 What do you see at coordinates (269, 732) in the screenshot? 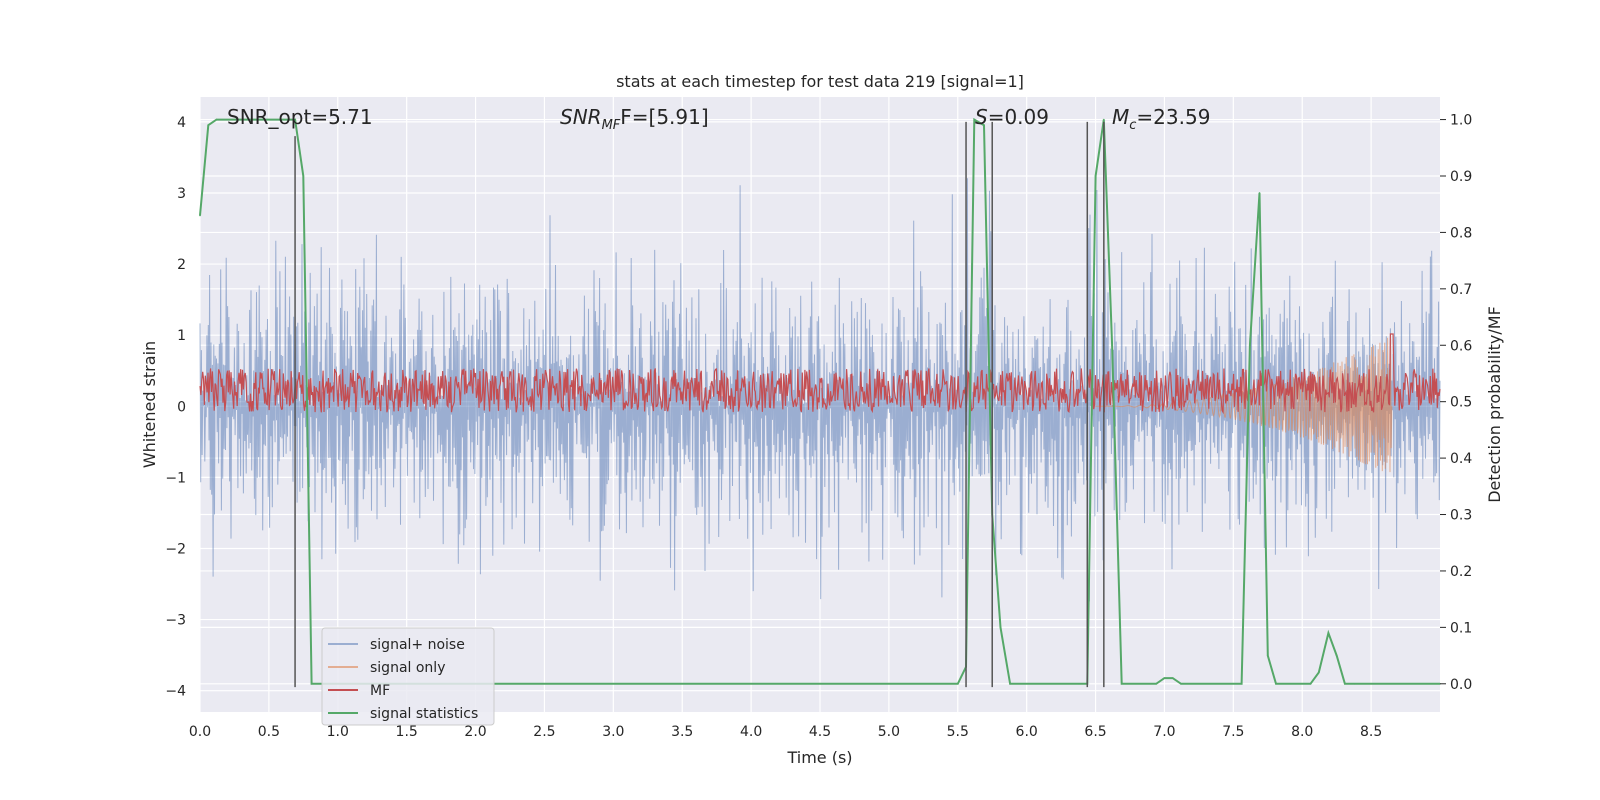
I see `x-tick-label: 0.5` at bounding box center [269, 732].